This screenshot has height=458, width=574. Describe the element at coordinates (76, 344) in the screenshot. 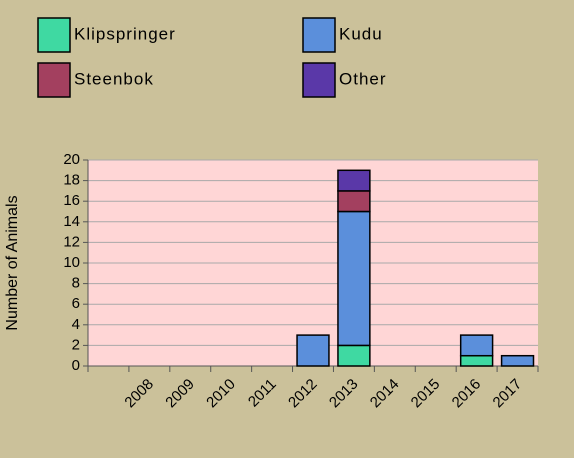

I see `y-tick-label: 2` at that location.